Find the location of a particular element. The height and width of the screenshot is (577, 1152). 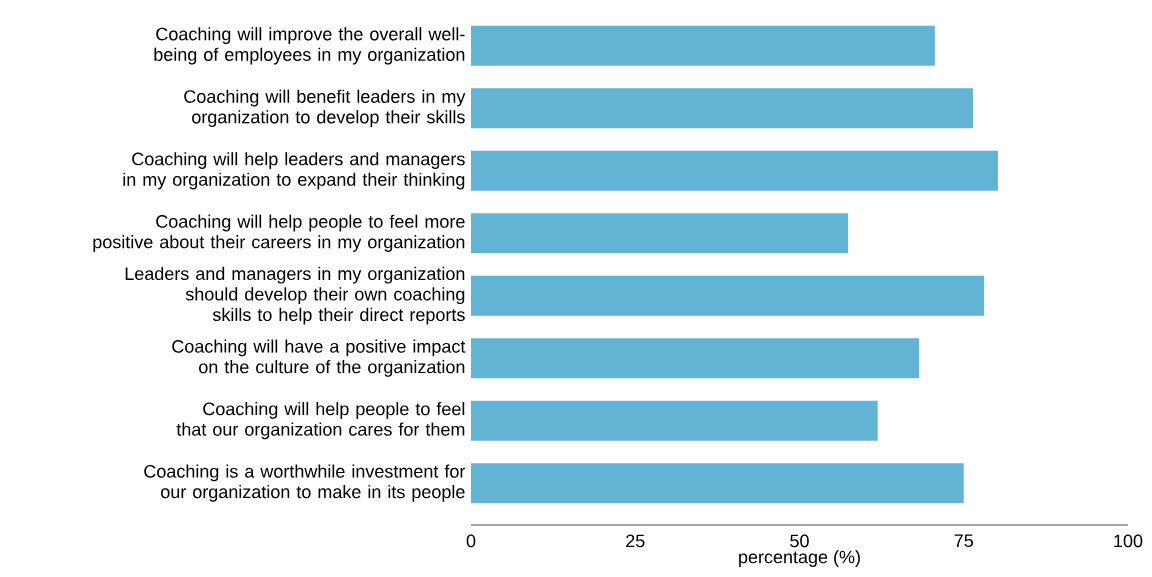

y-tick-label: Coaching is a worthwhile investment for our organization to make in its people is located at coordinates (305, 483).